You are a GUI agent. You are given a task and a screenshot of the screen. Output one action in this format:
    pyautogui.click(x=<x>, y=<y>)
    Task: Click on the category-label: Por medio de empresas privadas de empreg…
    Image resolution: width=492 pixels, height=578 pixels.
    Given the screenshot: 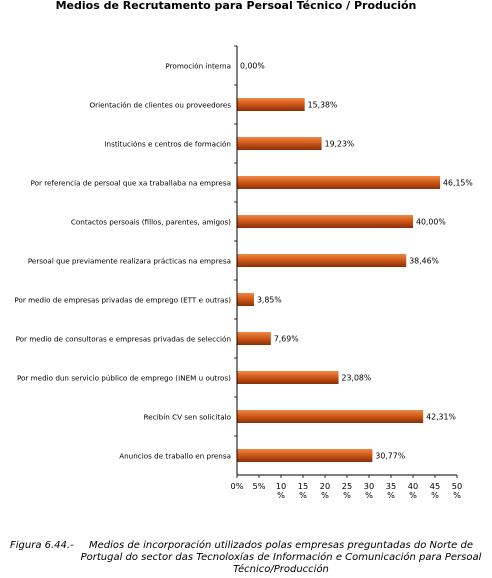 What is the action you would take?
    pyautogui.click(x=122, y=300)
    